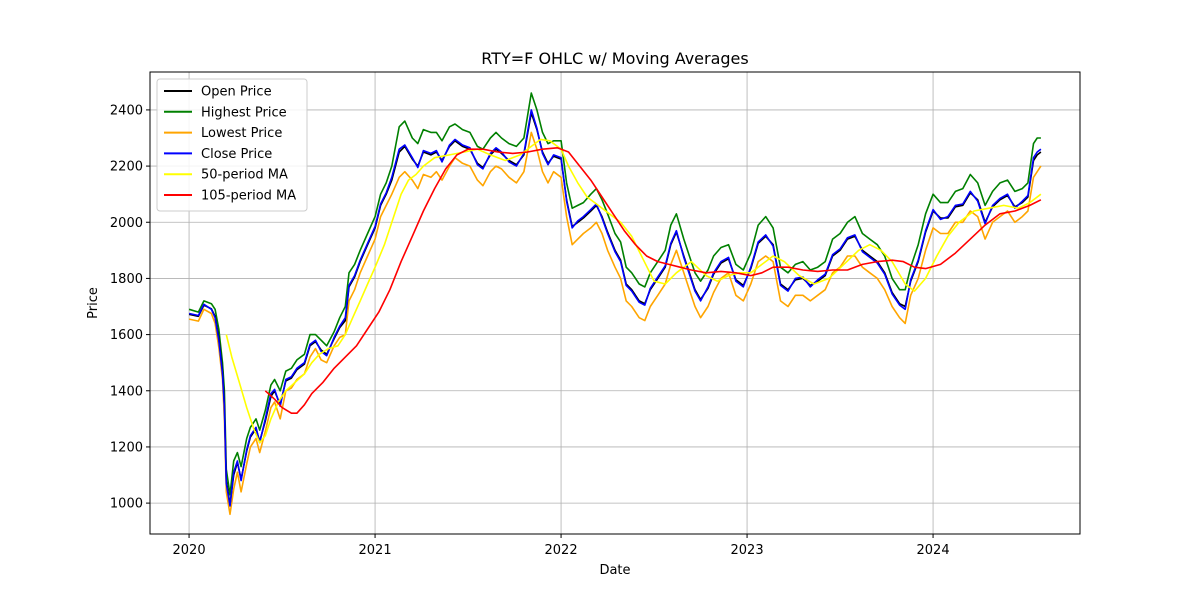 This screenshot has width=1200, height=600. What do you see at coordinates (244, 112) in the screenshot?
I see `legend-label: Highest Price` at bounding box center [244, 112].